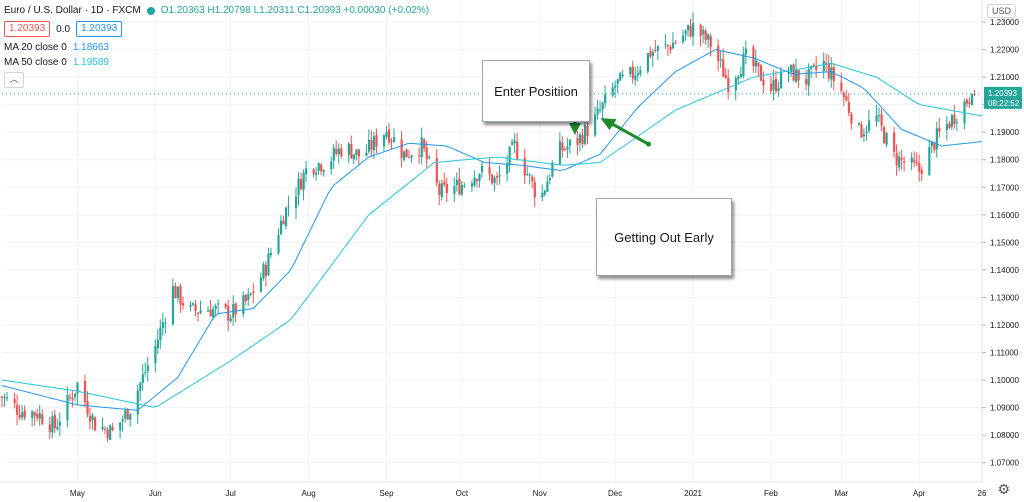 This screenshot has width=1024, height=502. I want to click on y-tick-label: 1.11000, so click(1004, 353).